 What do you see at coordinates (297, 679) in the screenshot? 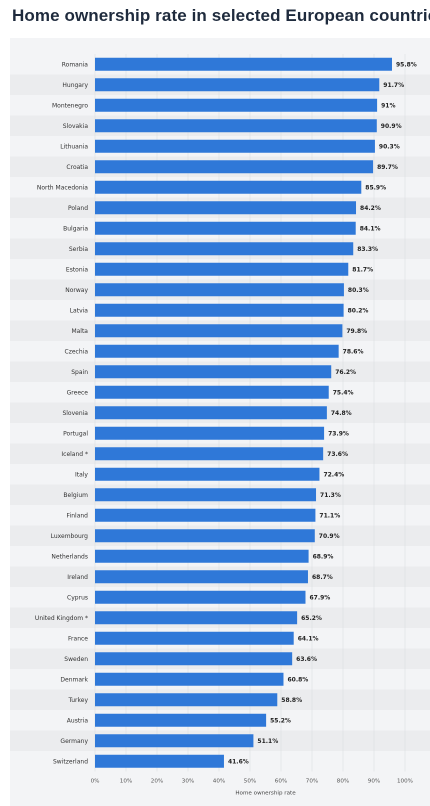
I see `data-label: 60.8%` at bounding box center [297, 679].